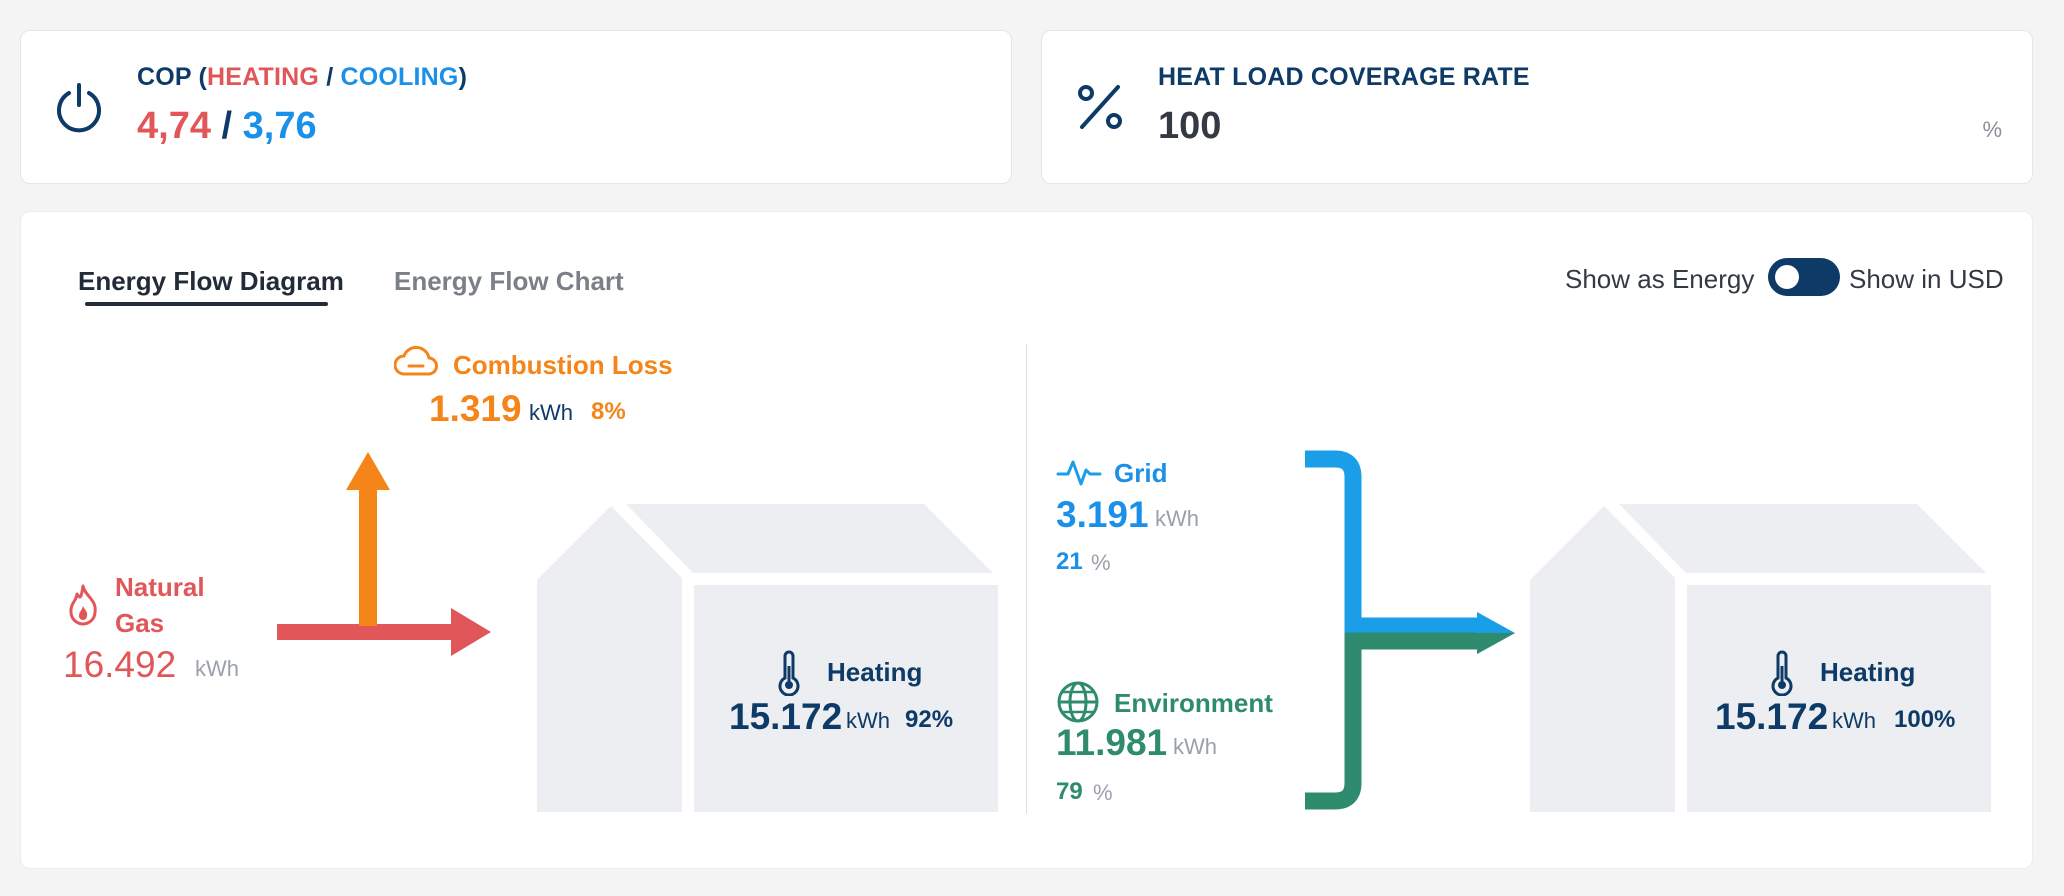 The image size is (2064, 896). What do you see at coordinates (1078, 702) in the screenshot?
I see `globe-icon` at bounding box center [1078, 702].